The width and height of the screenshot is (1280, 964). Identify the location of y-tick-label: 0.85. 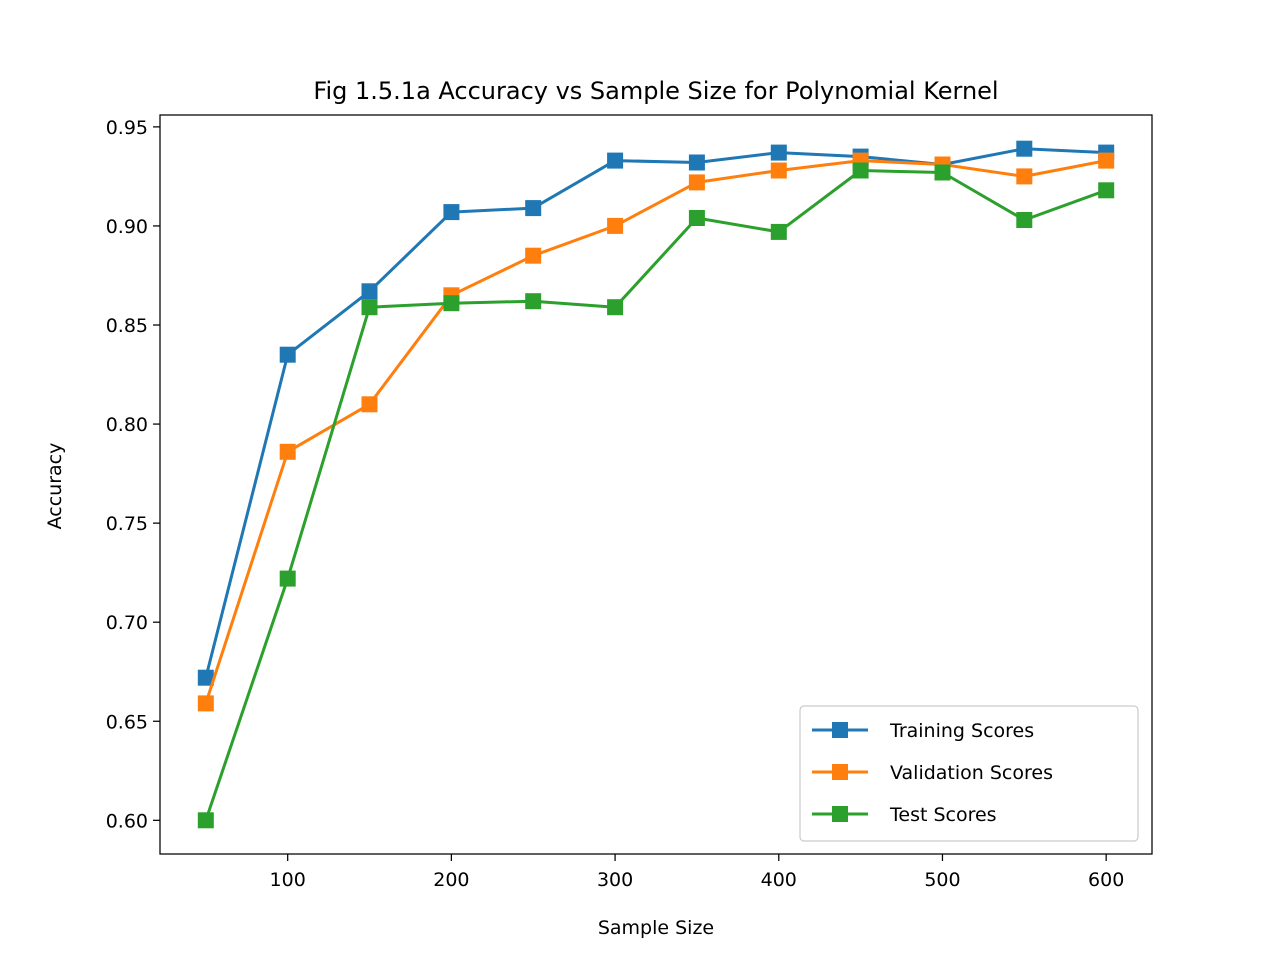
(127, 326).